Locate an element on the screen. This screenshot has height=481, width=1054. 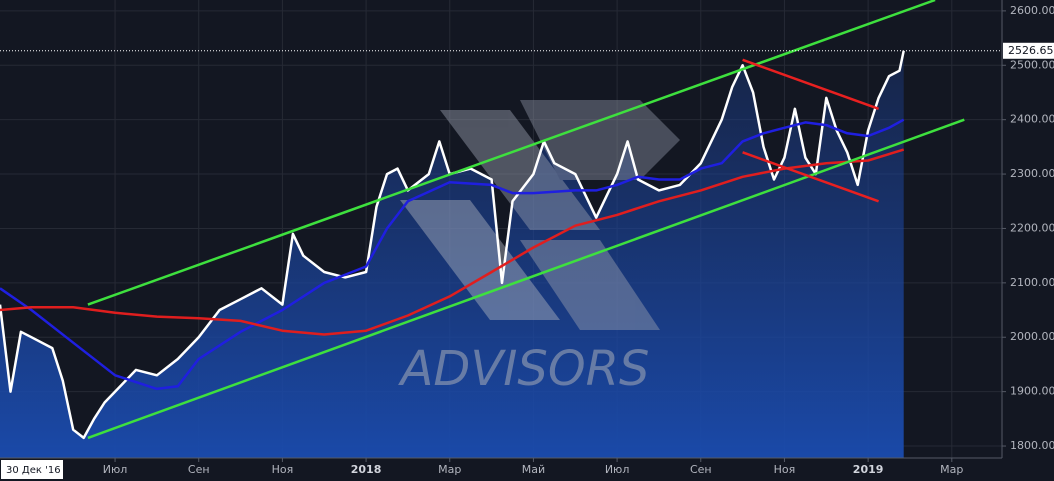
crosshair-label: 30 Дек '16 is located at coordinates (33, 470).